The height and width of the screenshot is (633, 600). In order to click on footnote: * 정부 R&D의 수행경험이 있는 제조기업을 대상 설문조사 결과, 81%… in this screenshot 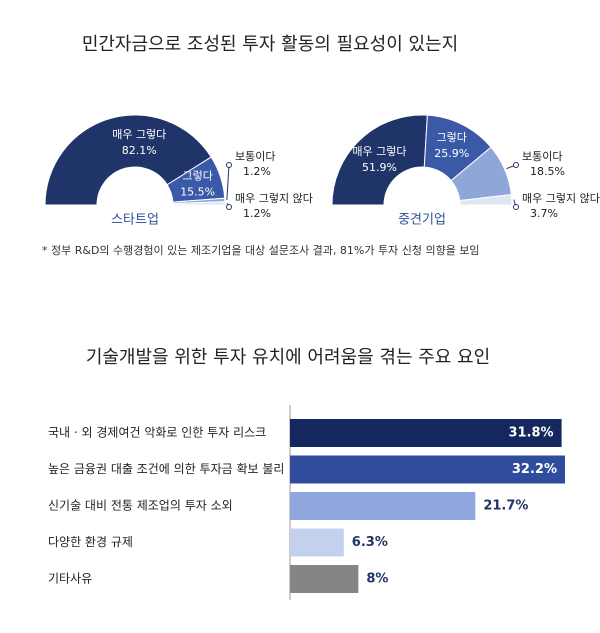, I will do `click(261, 250)`.